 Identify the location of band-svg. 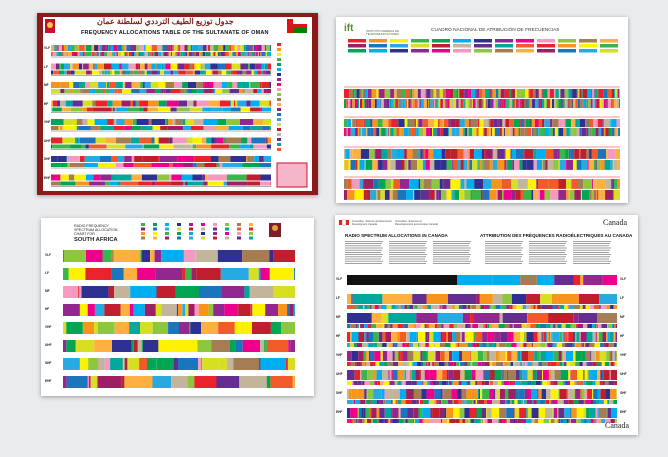
(166, 115).